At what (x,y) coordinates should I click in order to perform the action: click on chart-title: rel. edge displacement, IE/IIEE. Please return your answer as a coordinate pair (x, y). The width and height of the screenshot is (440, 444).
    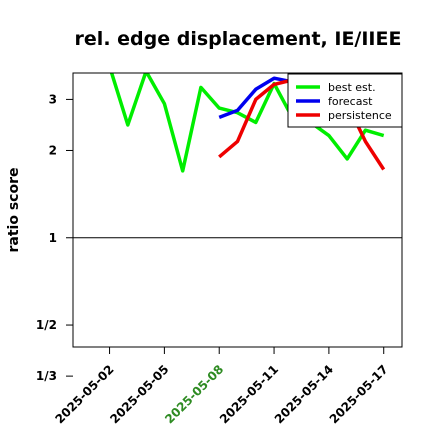
    Looking at the image, I should click on (238, 39).